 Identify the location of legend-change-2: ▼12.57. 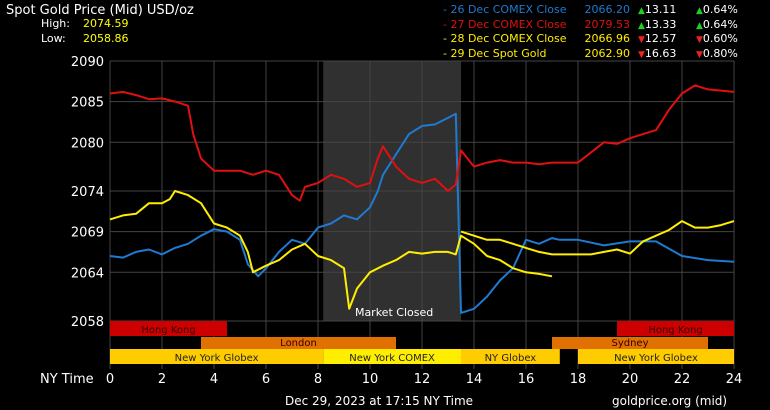
(657, 38).